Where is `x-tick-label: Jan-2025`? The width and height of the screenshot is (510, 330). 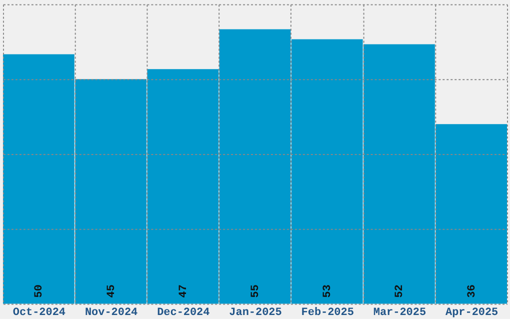
x-tick-label: Jan-2025 is located at coordinates (255, 313).